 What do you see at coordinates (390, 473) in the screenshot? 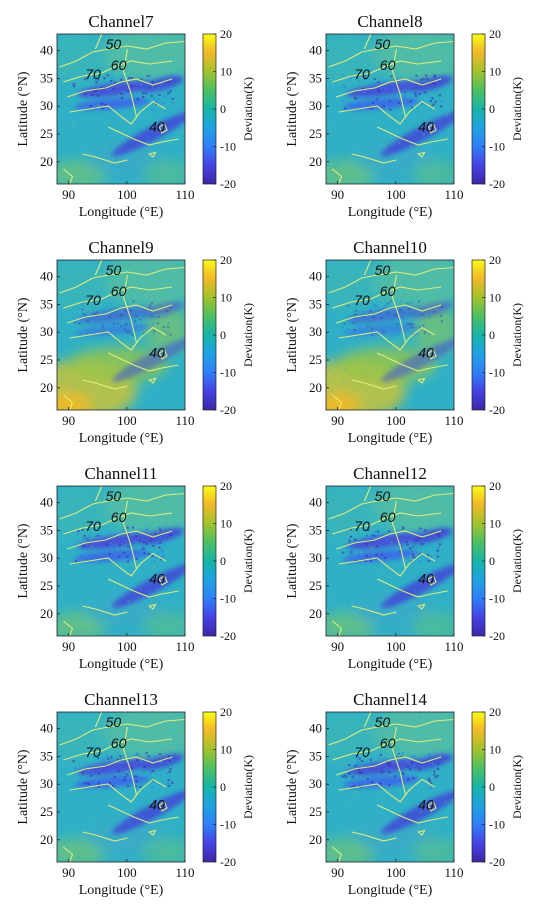
I see `panel-title: Channel12` at bounding box center [390, 473].